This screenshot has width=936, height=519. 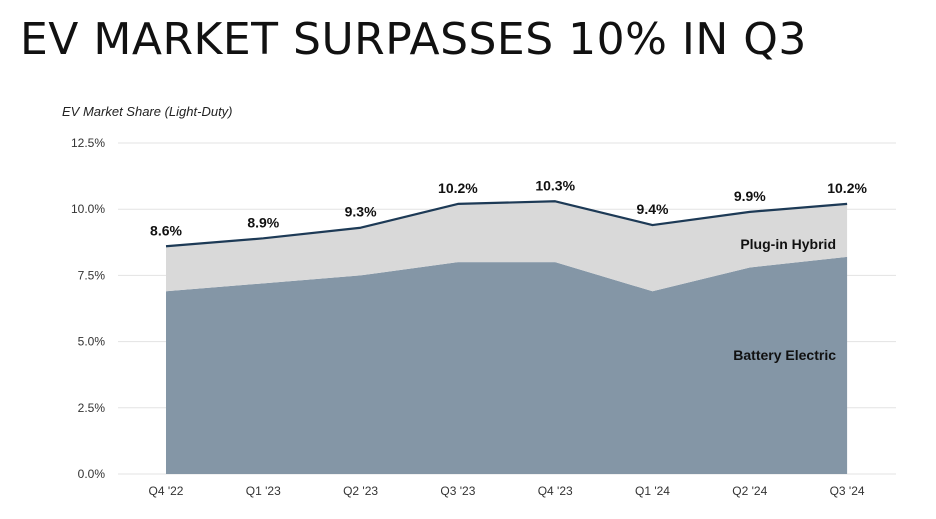 I want to click on data-label: 9.3%, so click(x=361, y=212).